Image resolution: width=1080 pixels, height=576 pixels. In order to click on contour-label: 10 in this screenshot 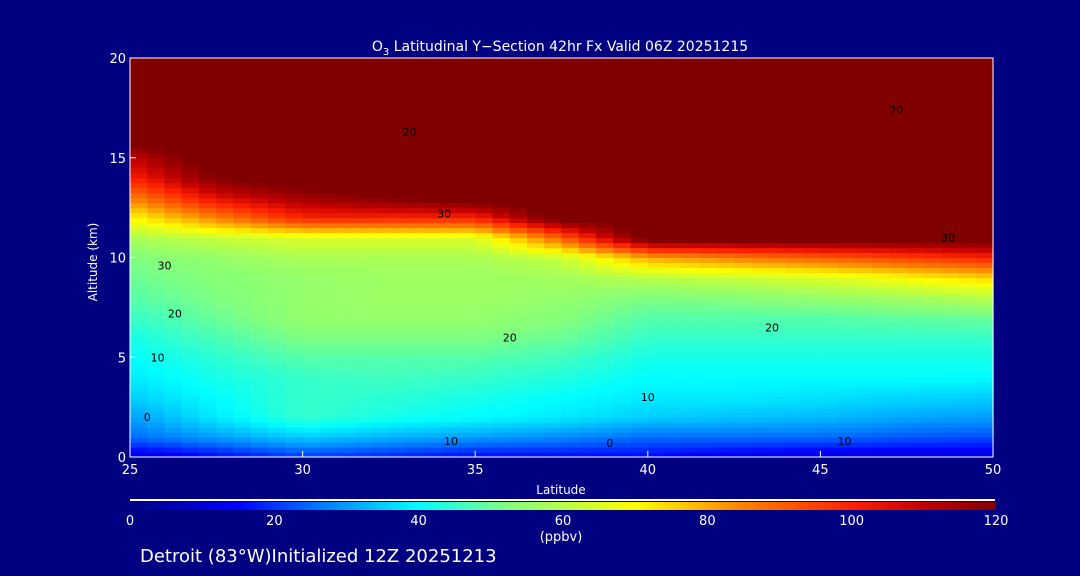, I will do `click(451, 441)`.